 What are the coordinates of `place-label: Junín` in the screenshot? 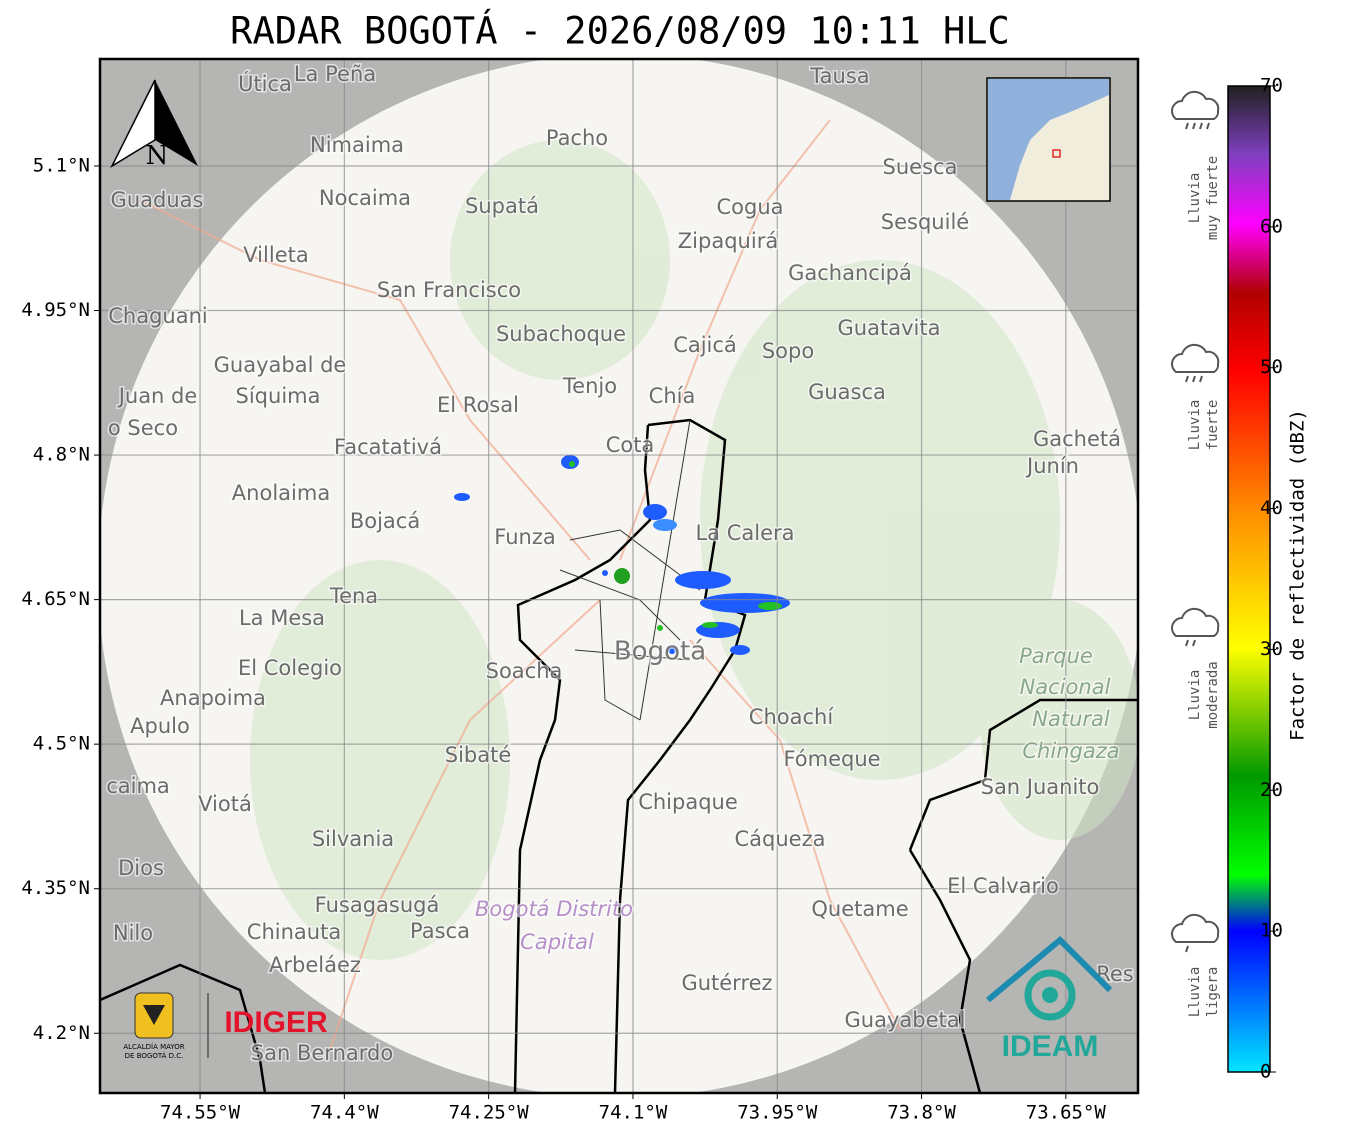 It's located at (1052, 466).